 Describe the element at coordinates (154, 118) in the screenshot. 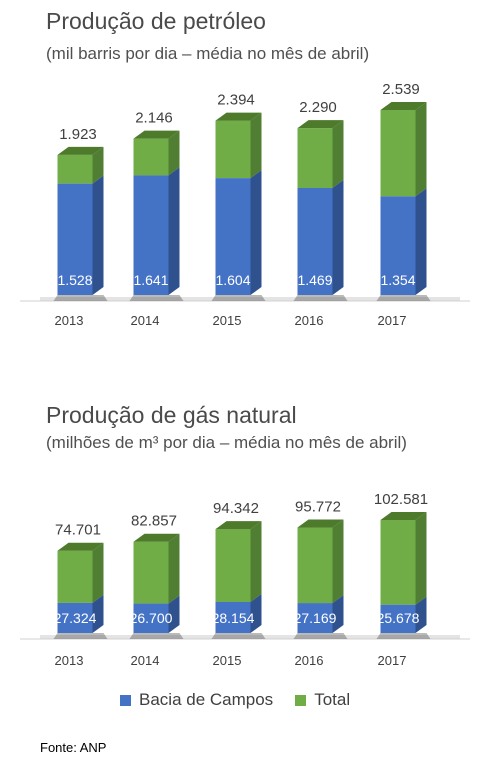

I see `label-total-2014: 2.146` at that location.